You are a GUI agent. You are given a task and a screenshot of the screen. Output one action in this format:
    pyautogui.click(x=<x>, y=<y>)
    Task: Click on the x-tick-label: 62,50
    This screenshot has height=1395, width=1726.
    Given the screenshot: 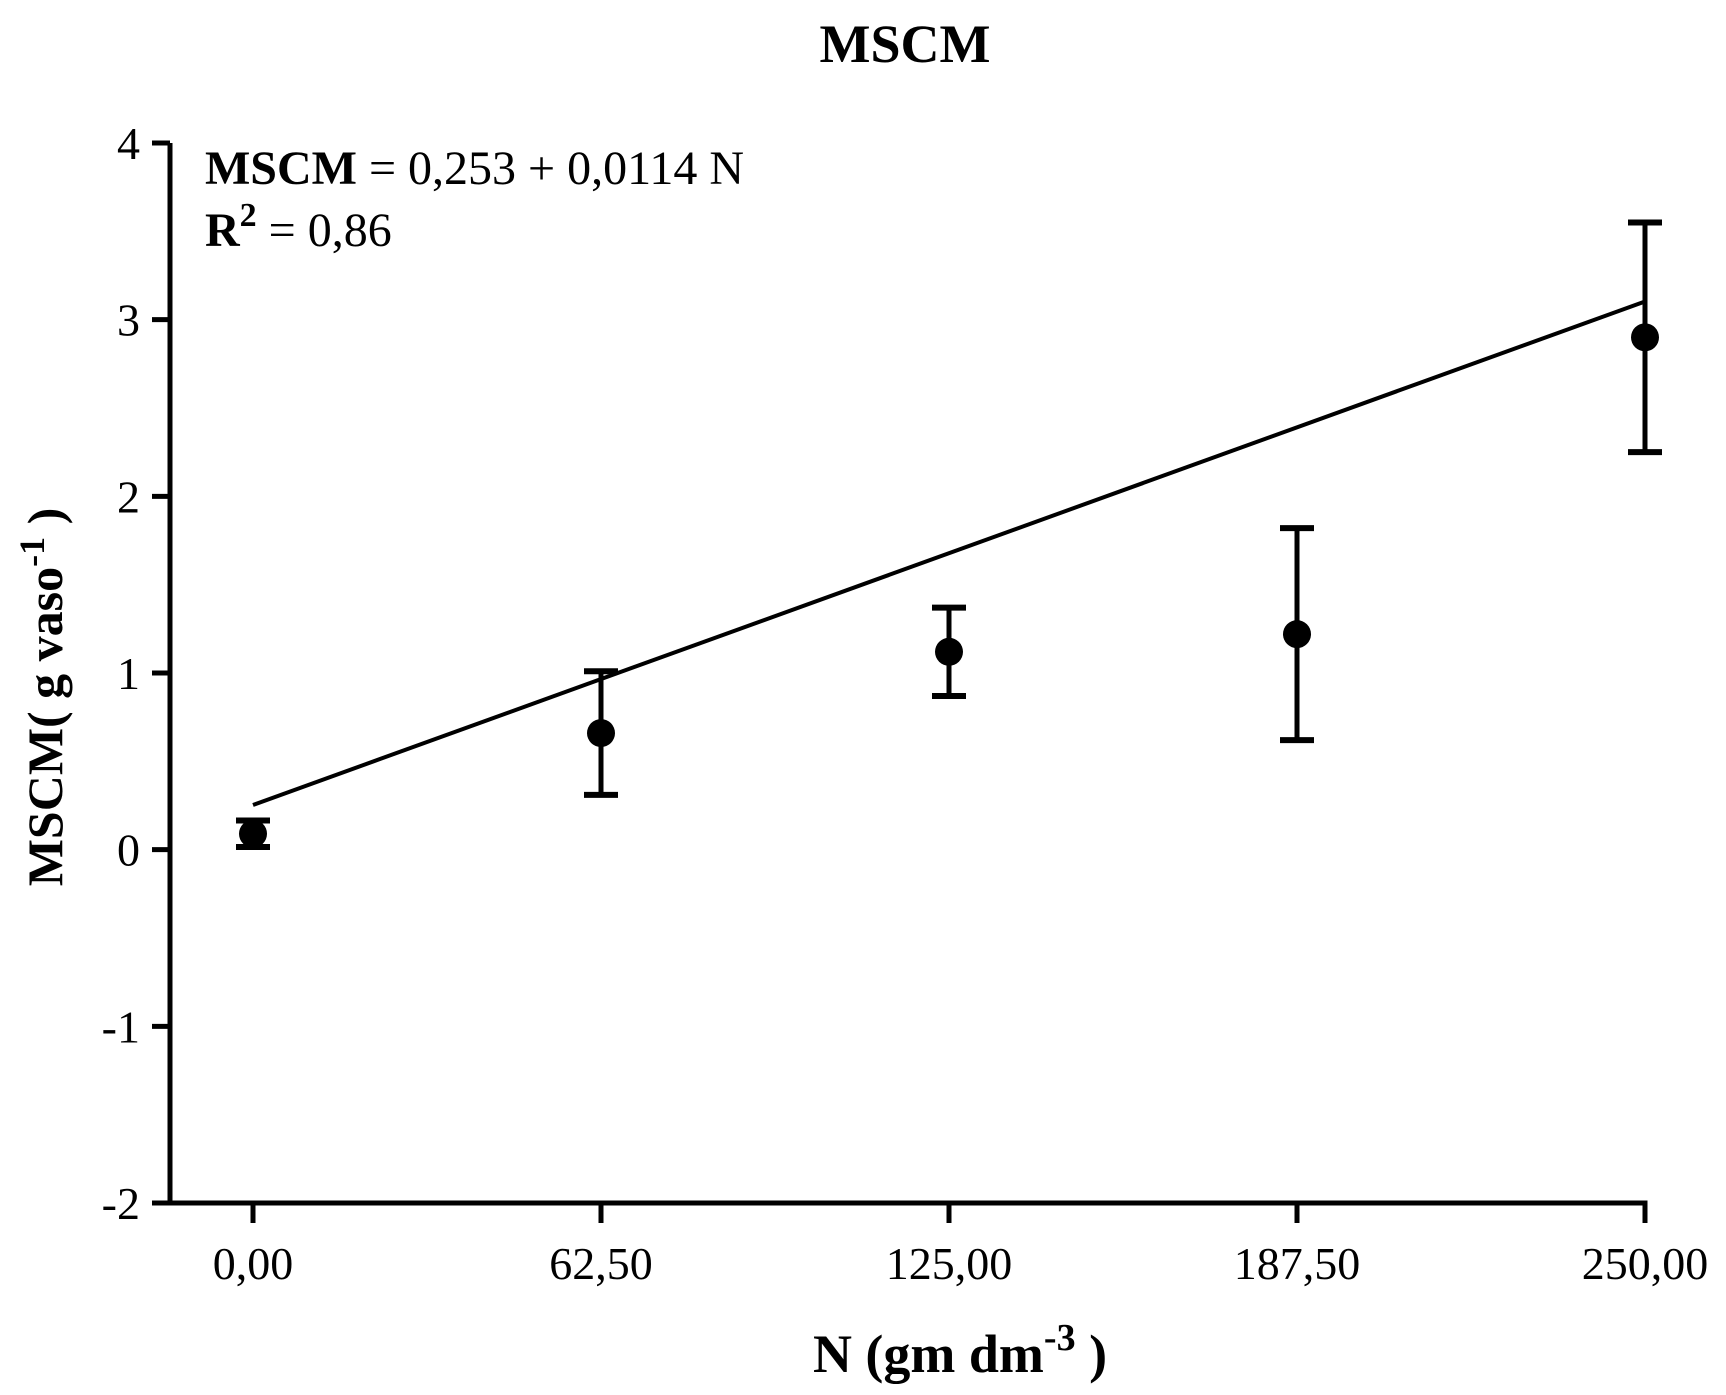 What is the action you would take?
    pyautogui.click(x=601, y=1263)
    